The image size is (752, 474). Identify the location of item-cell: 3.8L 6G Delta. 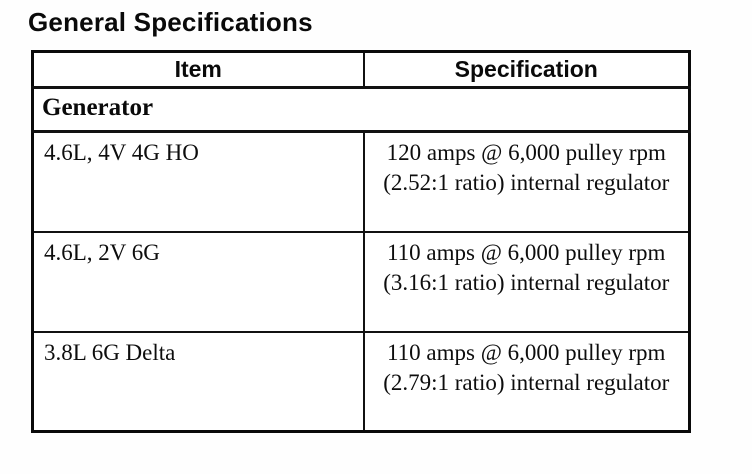
(198, 381).